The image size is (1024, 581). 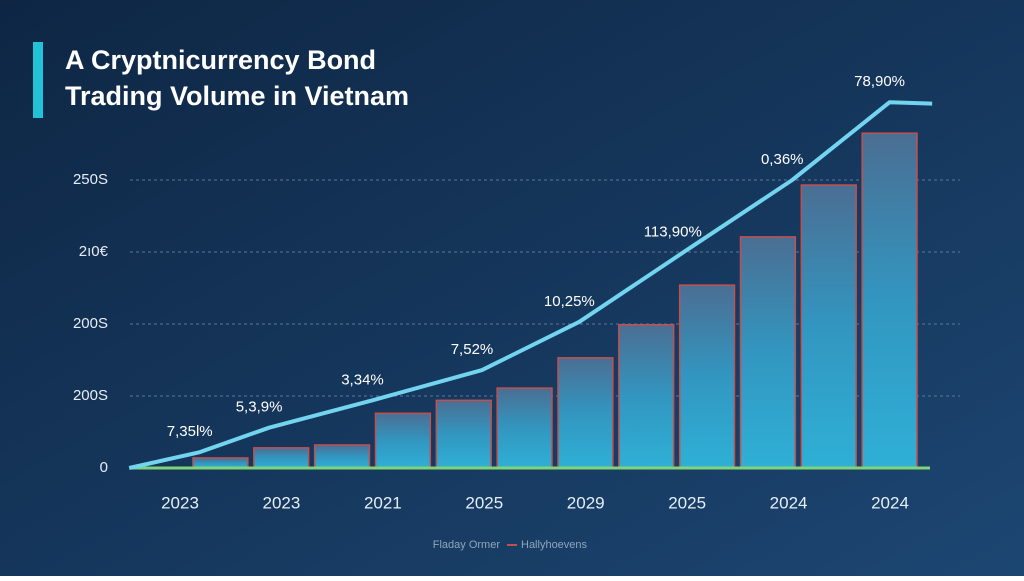 I want to click on legend-label: Hallyhoevens, so click(x=554, y=545).